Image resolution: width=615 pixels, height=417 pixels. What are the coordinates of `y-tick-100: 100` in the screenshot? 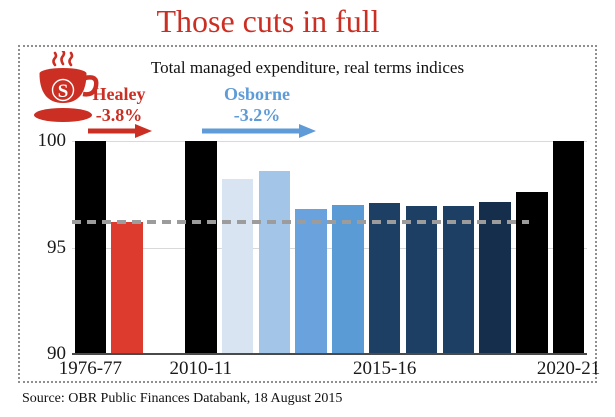 It's located at (52, 140).